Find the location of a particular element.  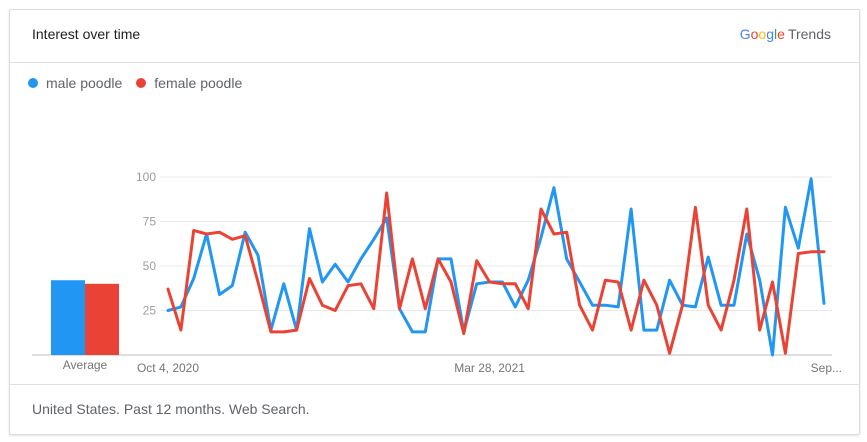

google-trends-logo: Google Trends is located at coordinates (785, 34).